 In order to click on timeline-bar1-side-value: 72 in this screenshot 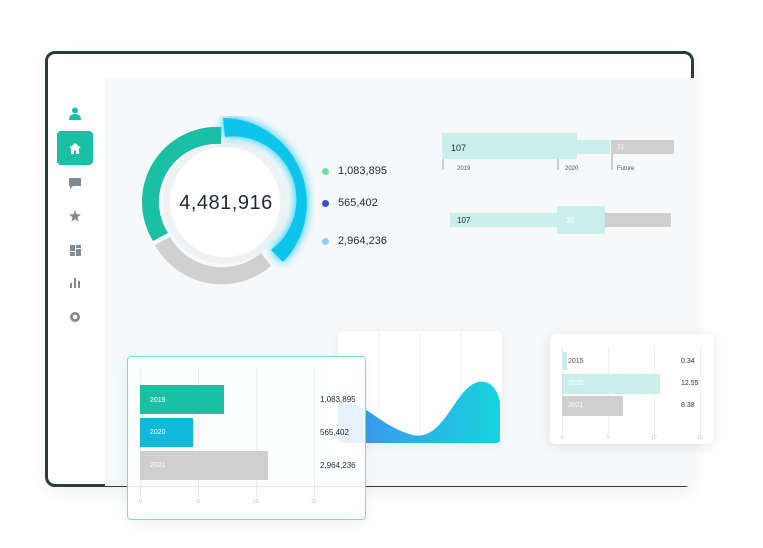, I will do `click(620, 148)`.